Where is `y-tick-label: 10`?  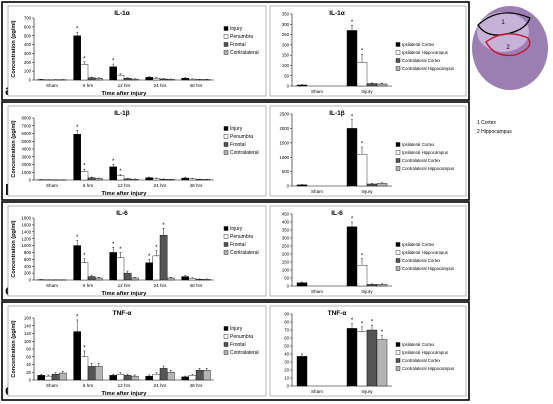
y-tick-label: 10 is located at coordinates (286, 378).